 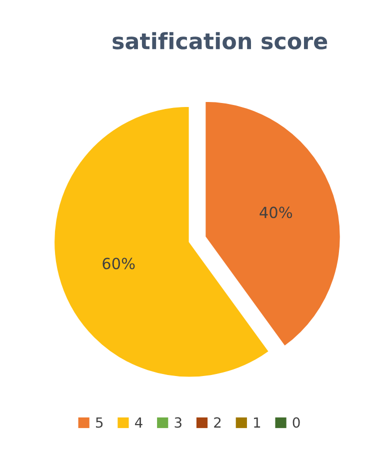 I want to click on legend-label: 2, so click(x=217, y=422).